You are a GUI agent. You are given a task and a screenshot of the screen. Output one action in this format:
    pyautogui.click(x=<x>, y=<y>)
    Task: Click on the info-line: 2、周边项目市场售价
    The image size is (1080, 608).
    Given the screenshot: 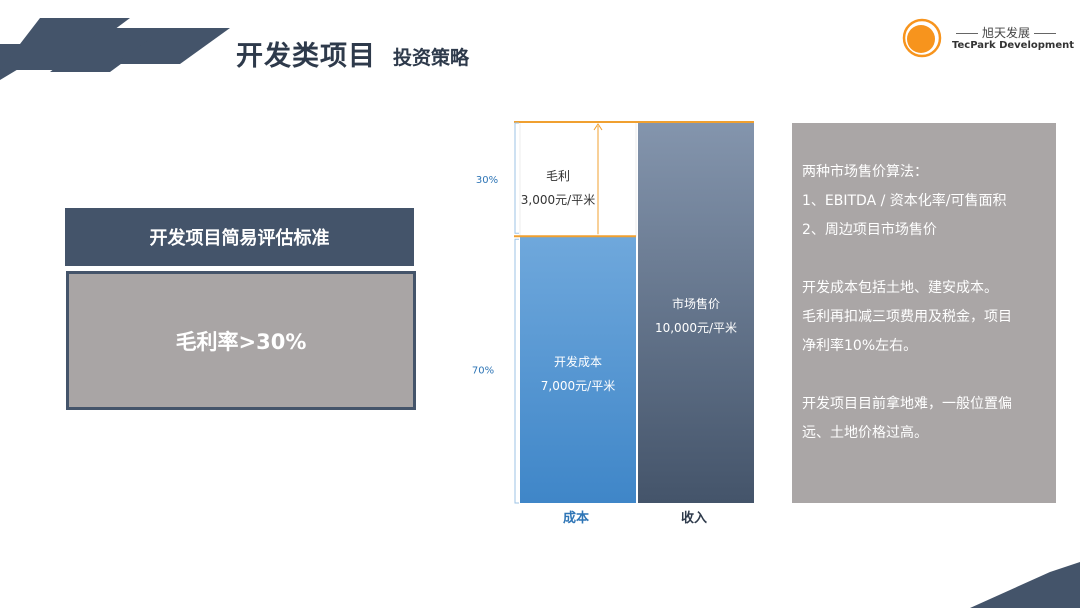 What is the action you would take?
    pyautogui.click(x=869, y=230)
    